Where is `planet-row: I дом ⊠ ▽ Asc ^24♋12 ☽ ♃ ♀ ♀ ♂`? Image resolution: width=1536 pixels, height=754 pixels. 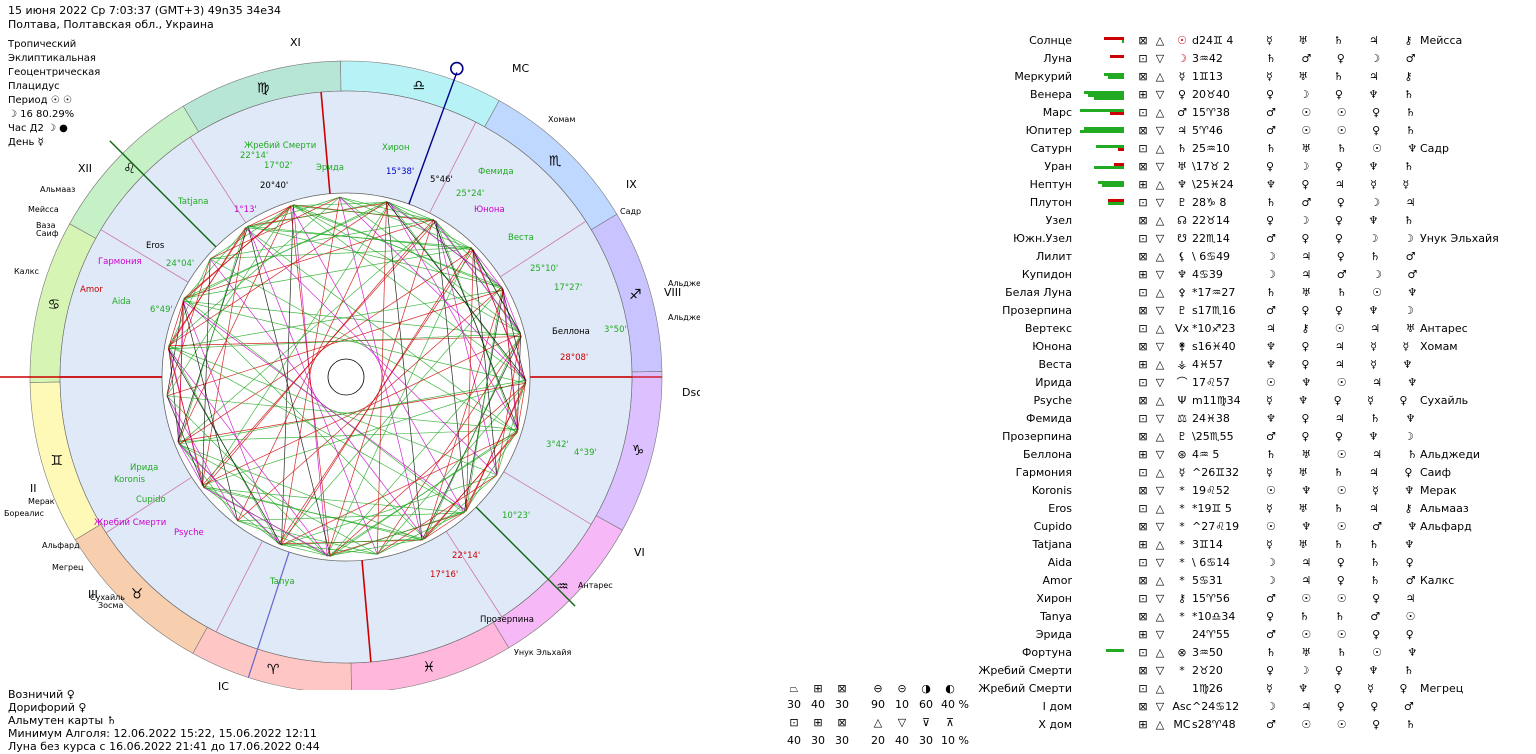
planet-row: I дом ⊠ ▽ Asc ^24♋12 ☽ ♃ ♀ ♀ ♂ is located at coordinates (1245, 707).